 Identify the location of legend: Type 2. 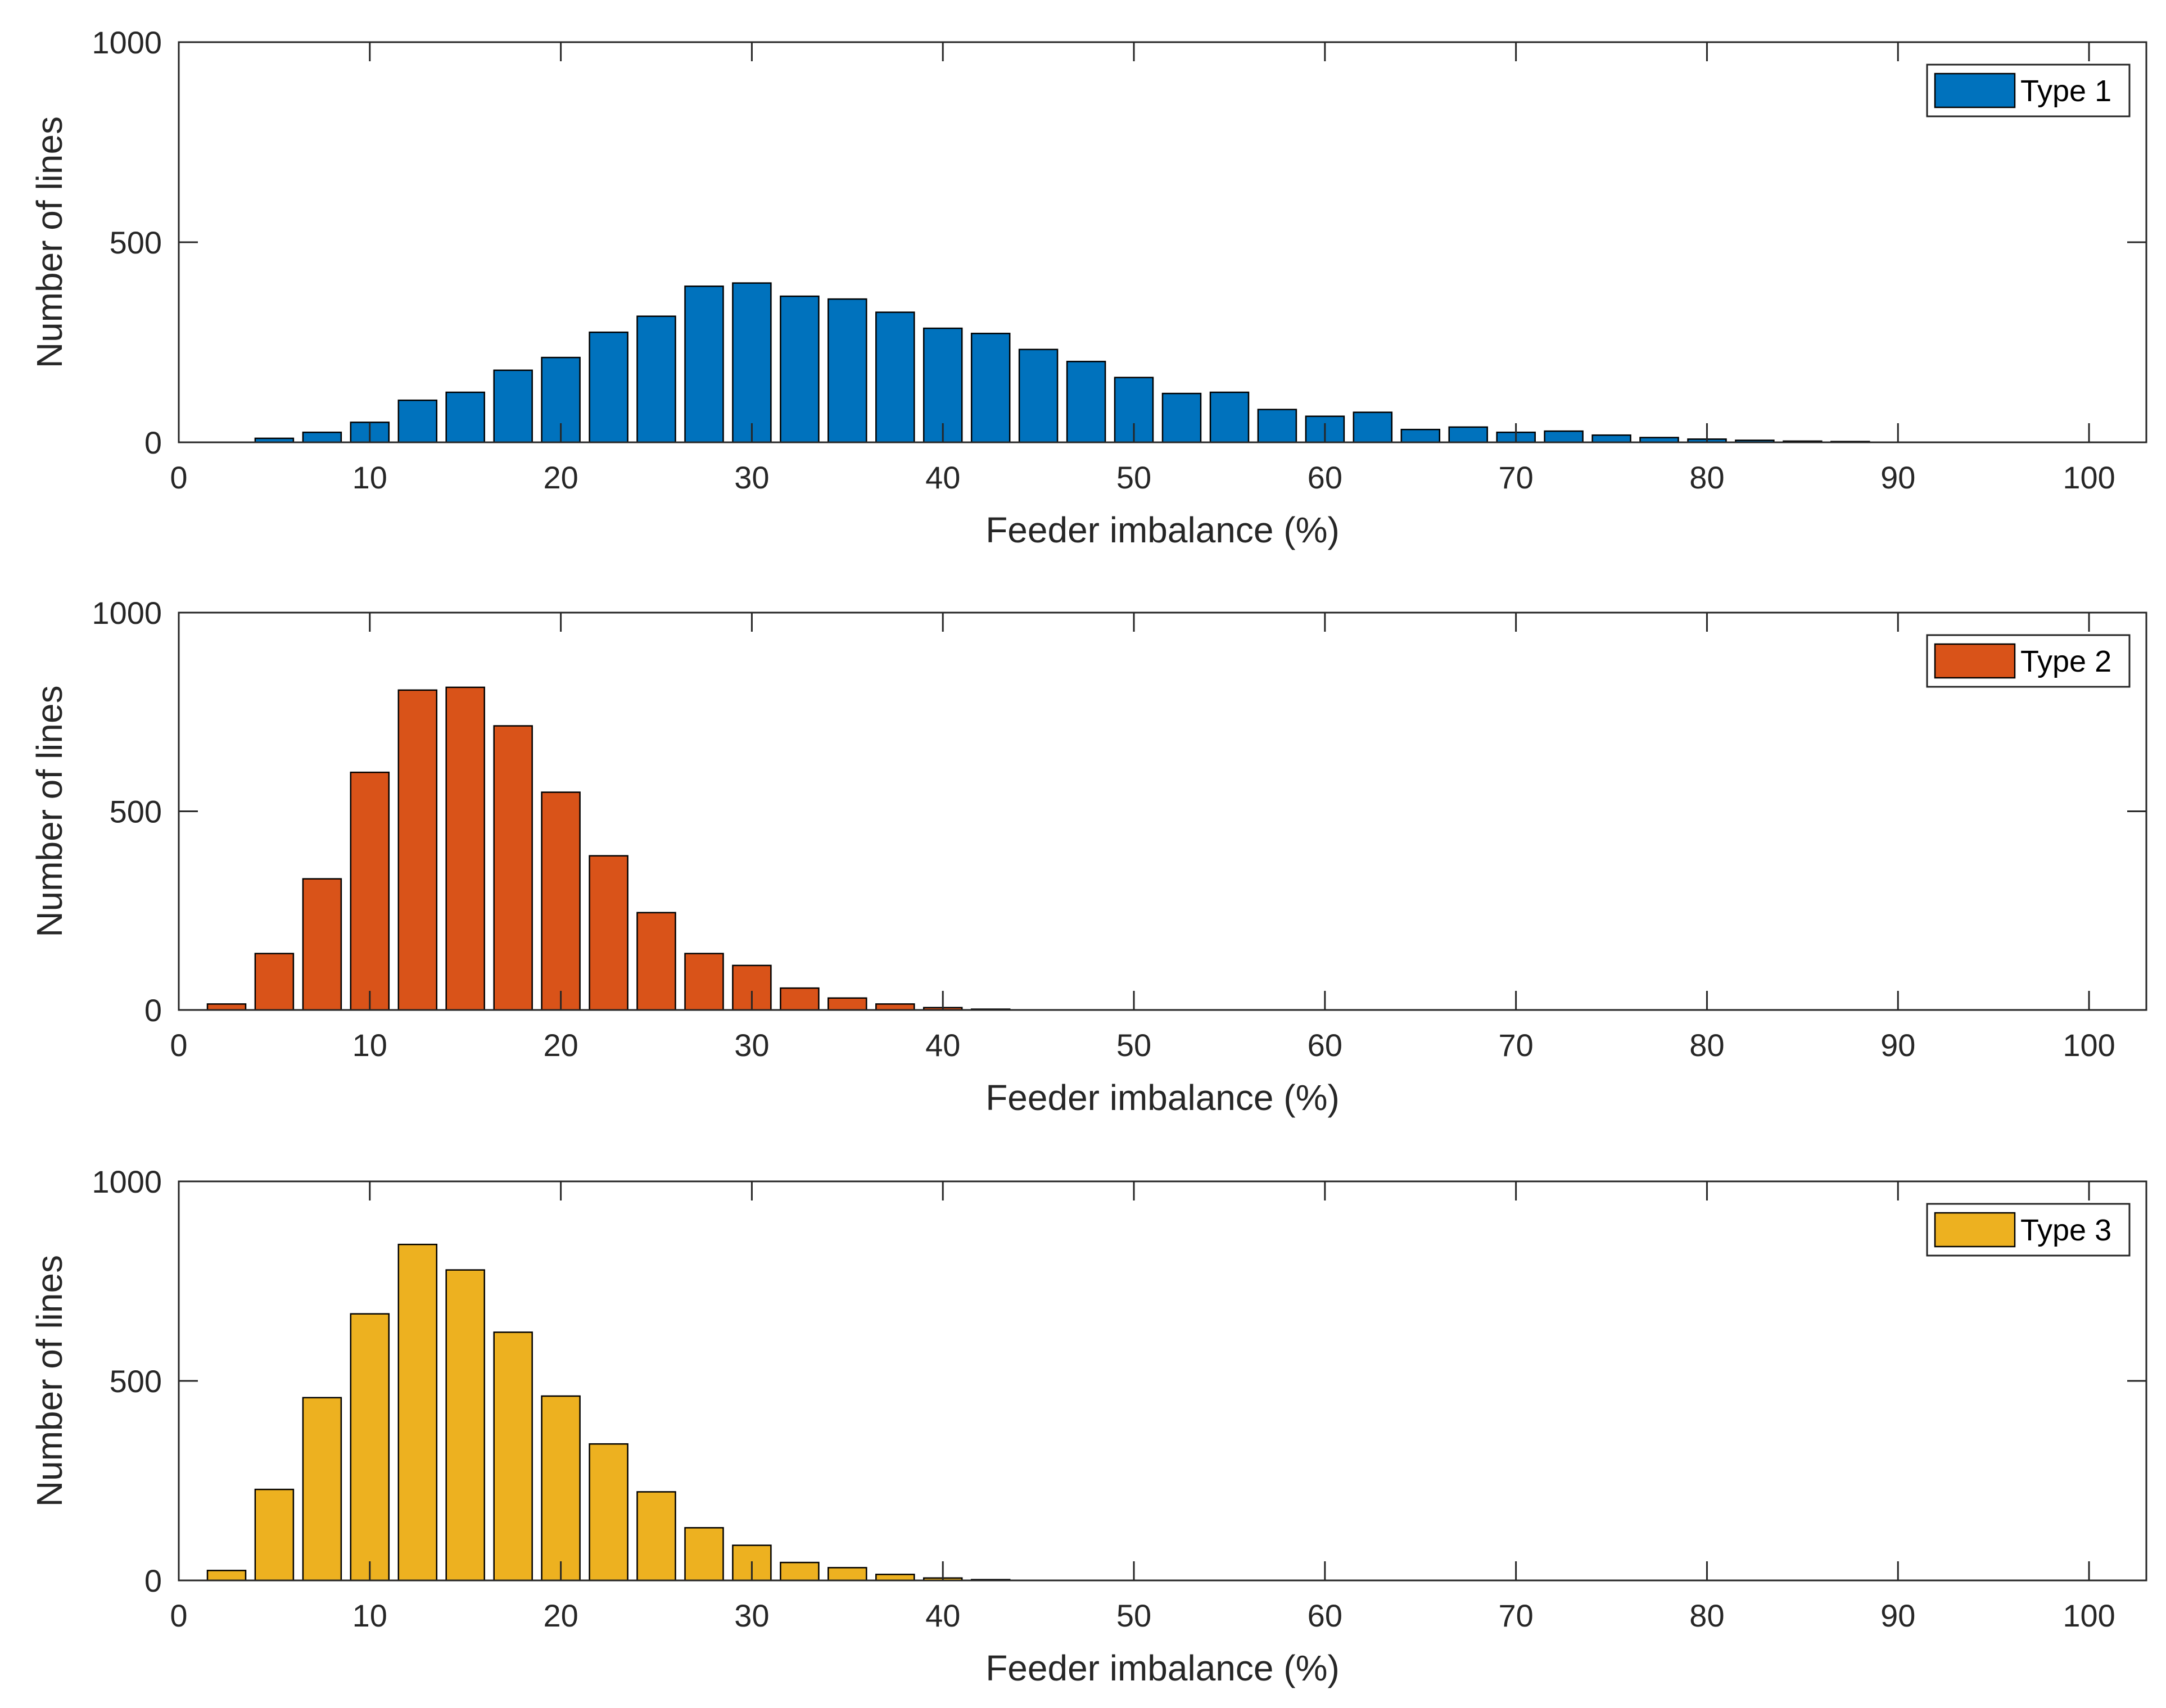
(2028, 661).